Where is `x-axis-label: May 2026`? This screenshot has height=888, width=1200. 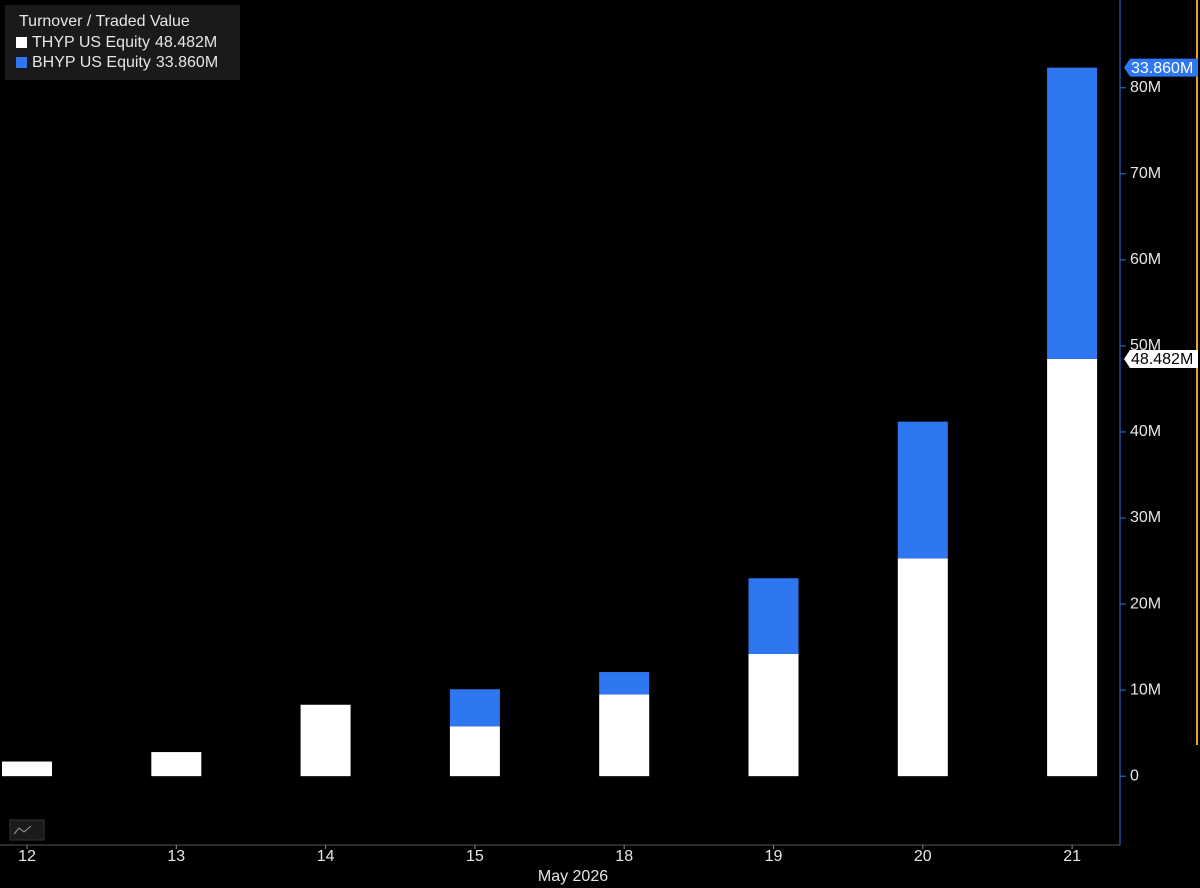 x-axis-label: May 2026 is located at coordinates (573, 876).